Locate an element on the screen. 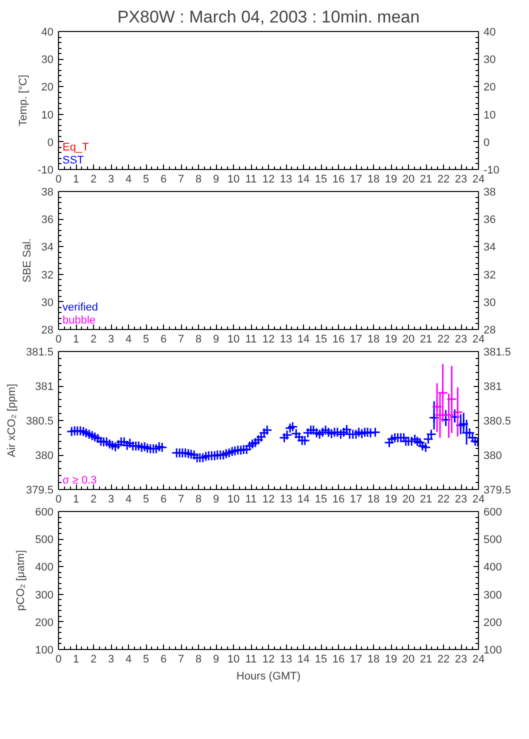 Image resolution: width=529 pixels, height=739 pixels. annotation: verified is located at coordinates (80, 308).